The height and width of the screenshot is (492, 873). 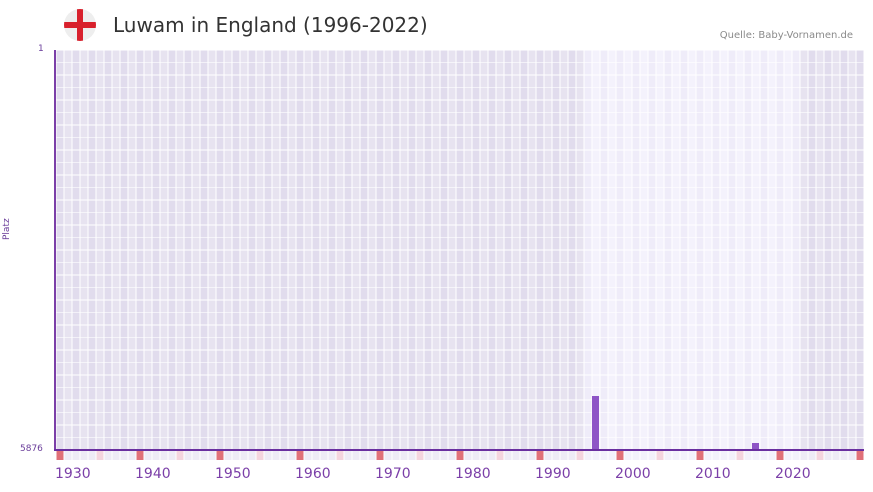 What do you see at coordinates (459, 450) in the screenshot?
I see `x-axis-line` at bounding box center [459, 450].